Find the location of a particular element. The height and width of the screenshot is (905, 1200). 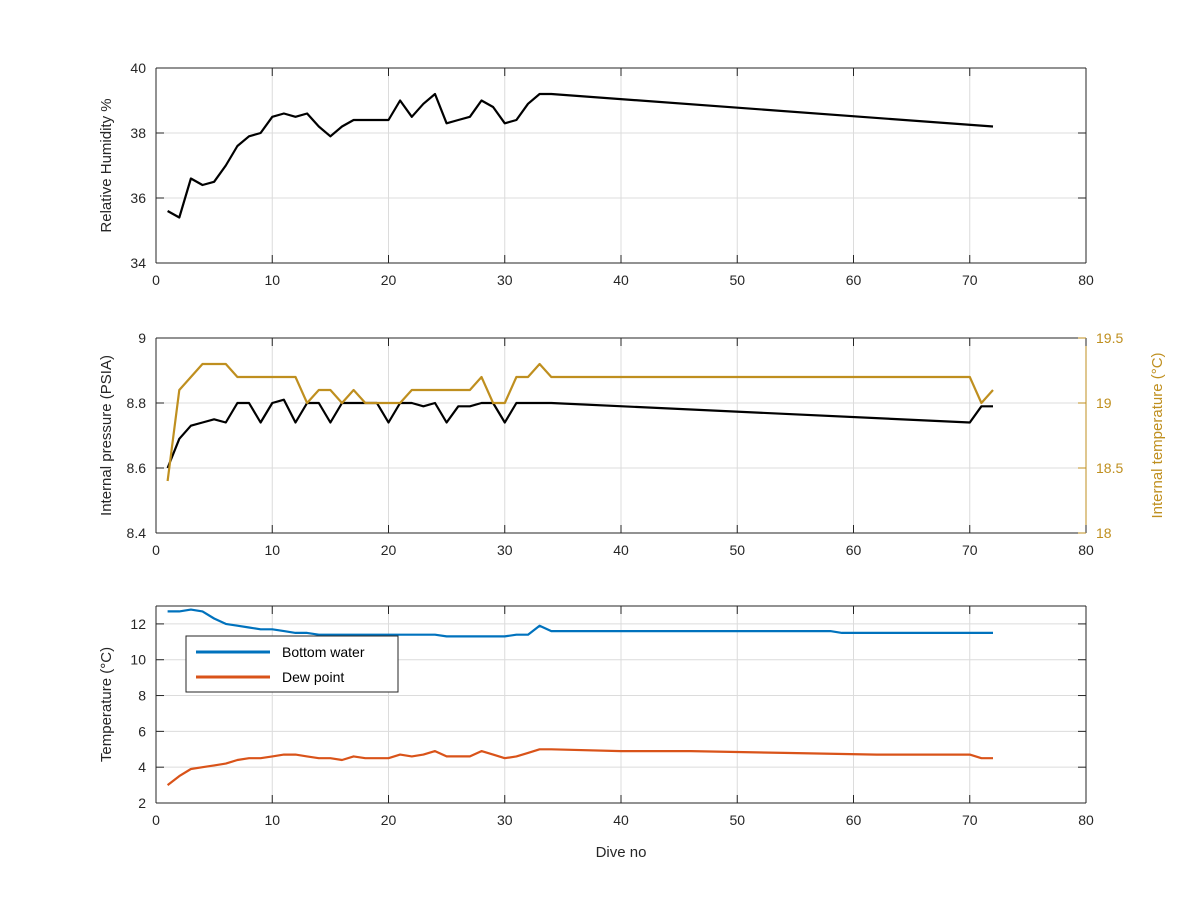

y2-tick-label: 19 is located at coordinates (1104, 403).